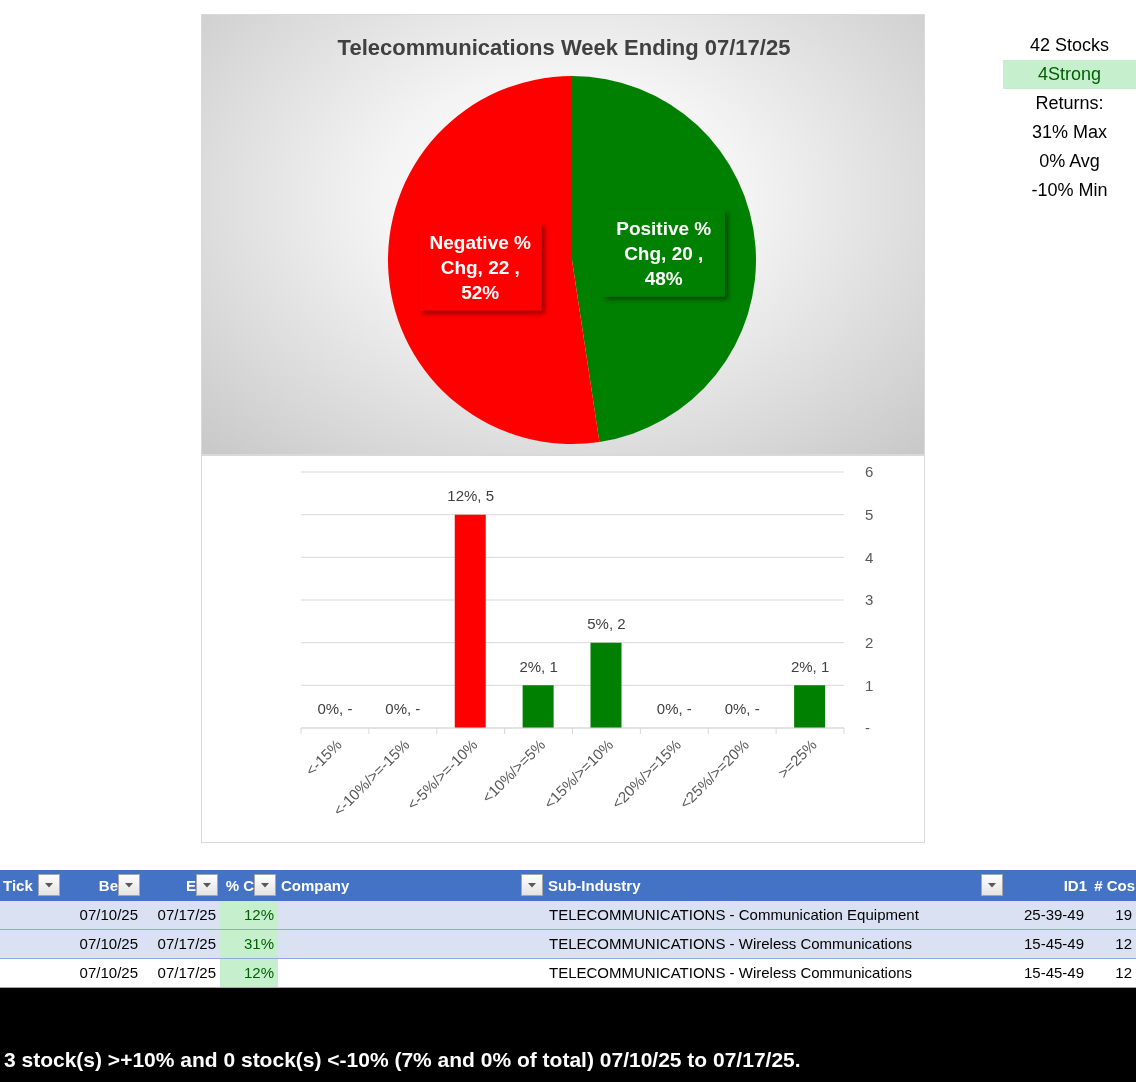 The image size is (1136, 1082). I want to click on text: 31%, so click(258, 943).